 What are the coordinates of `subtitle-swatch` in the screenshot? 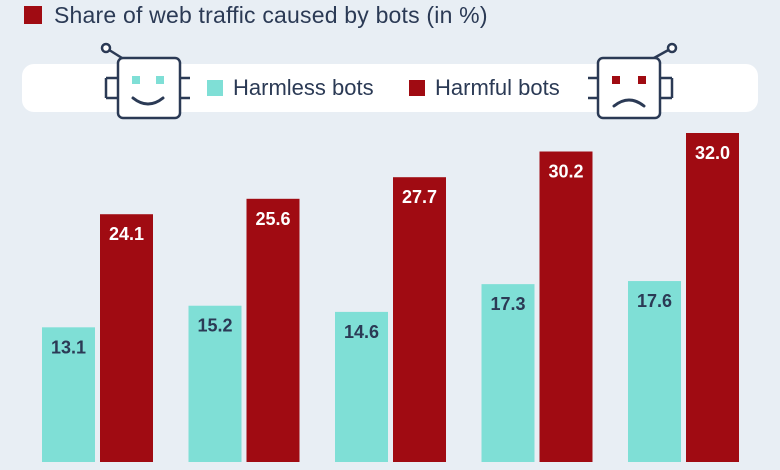 It's located at (33, 15).